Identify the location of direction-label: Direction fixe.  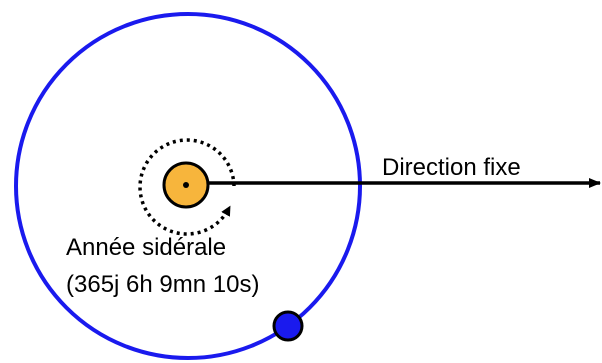
(451, 167).